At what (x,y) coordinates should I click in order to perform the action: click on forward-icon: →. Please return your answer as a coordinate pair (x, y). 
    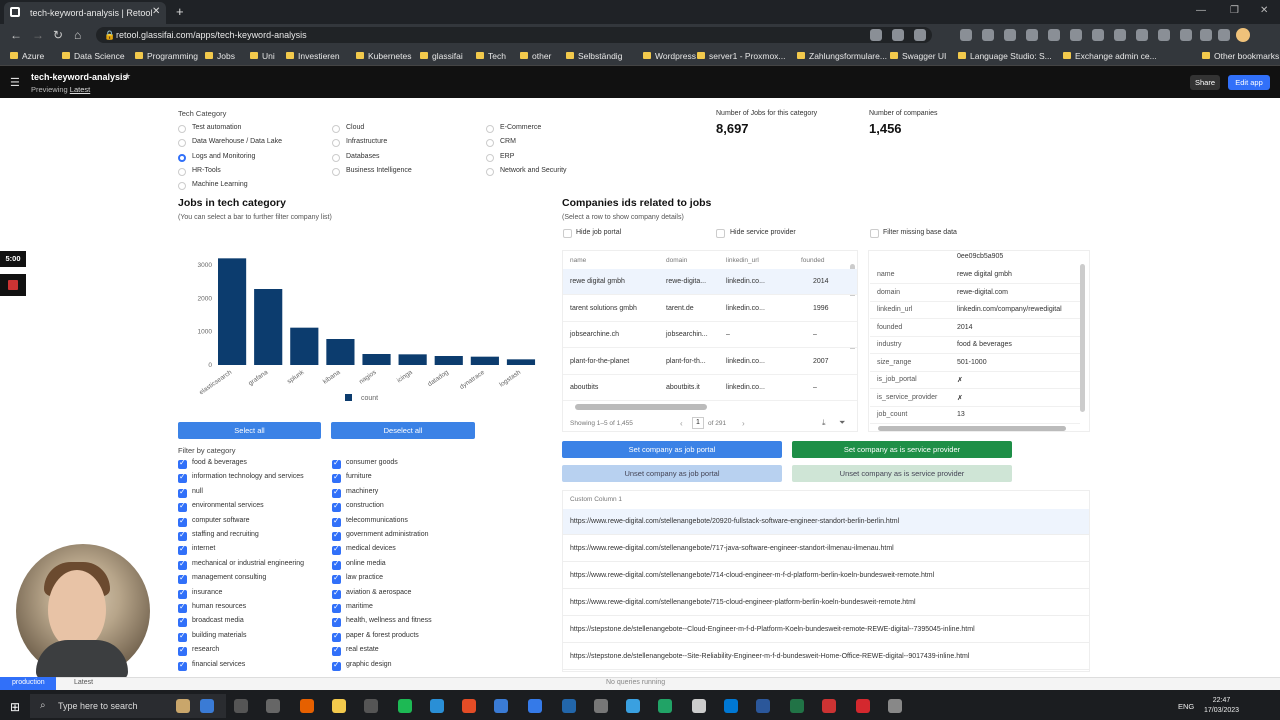
    Looking at the image, I should click on (38, 35).